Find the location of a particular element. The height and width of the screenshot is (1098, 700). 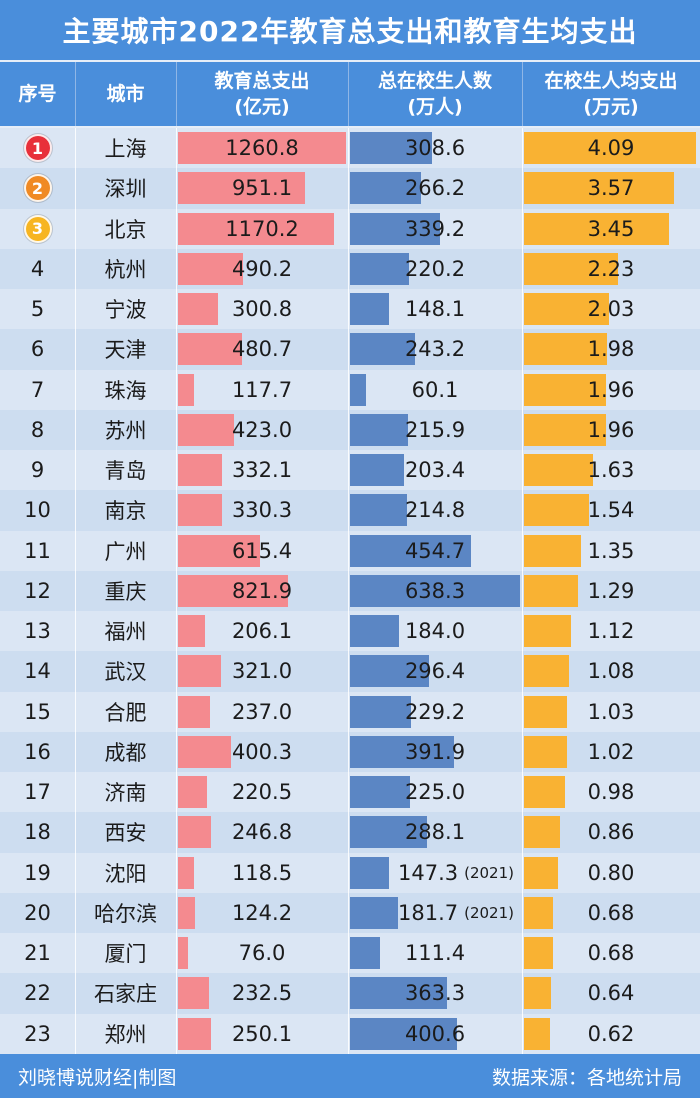

rank-cell: 11 is located at coordinates (37, 551).